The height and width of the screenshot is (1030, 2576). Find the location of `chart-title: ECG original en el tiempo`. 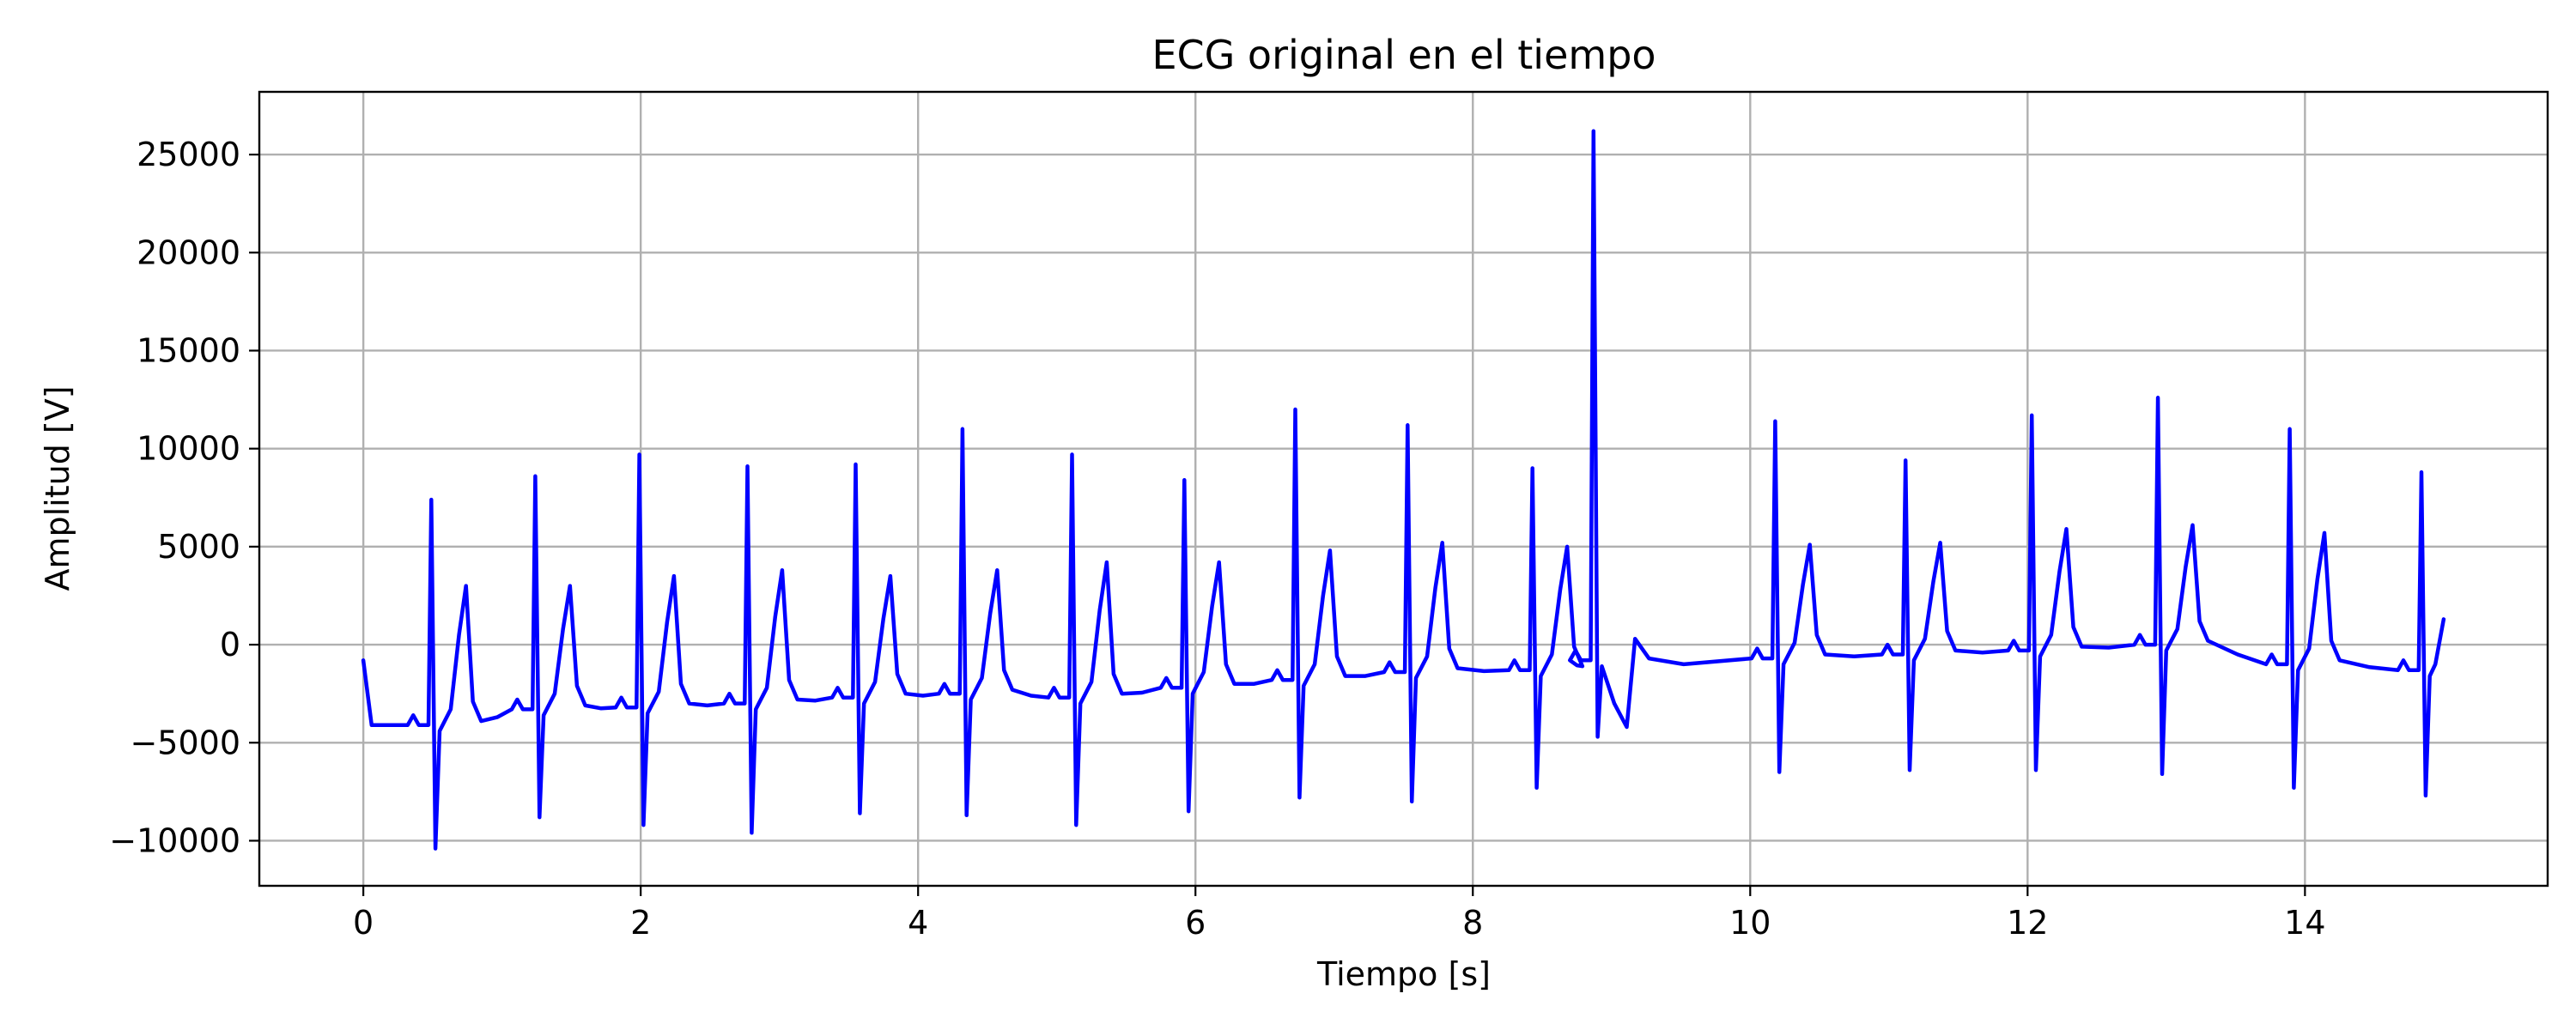

chart-title: ECG original en el tiempo is located at coordinates (1404, 55).